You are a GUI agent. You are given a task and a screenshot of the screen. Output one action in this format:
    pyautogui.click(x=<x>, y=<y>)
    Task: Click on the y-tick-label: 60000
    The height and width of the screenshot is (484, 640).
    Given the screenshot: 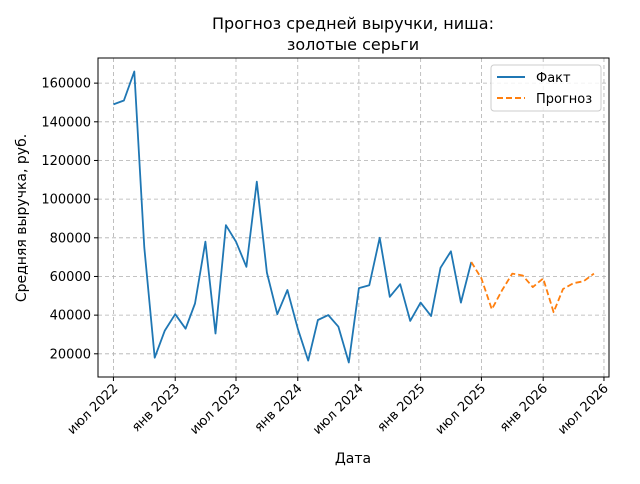 What is the action you would take?
    pyautogui.click(x=70, y=277)
    